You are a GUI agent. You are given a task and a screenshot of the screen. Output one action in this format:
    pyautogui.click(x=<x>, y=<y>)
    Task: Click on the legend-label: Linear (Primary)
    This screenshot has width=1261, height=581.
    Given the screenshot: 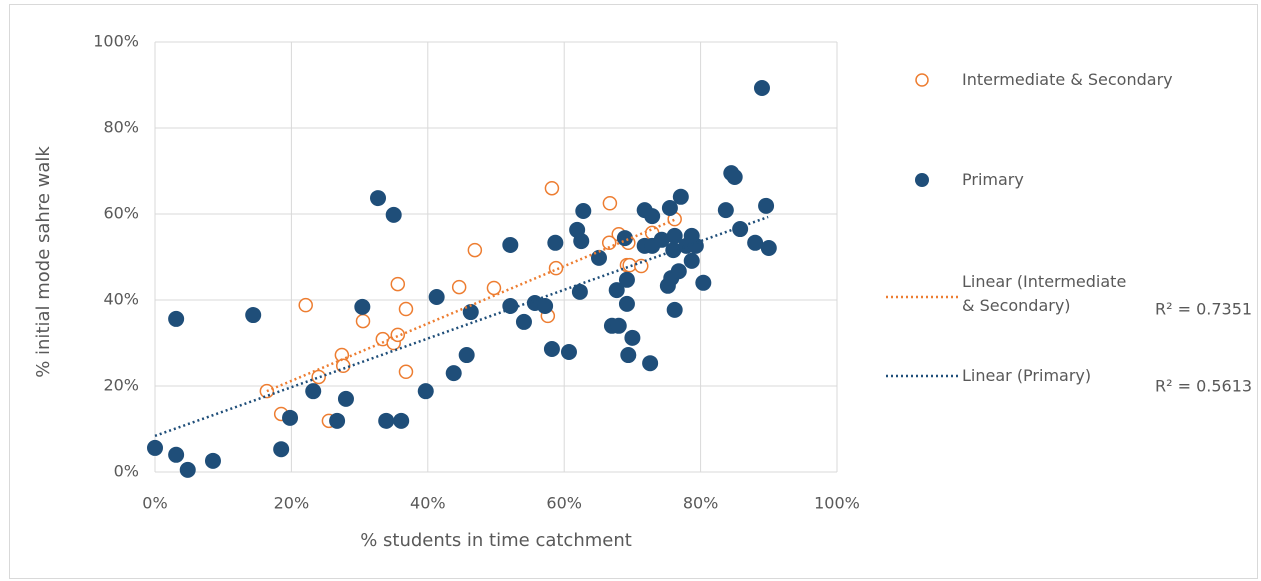 What is the action you would take?
    pyautogui.click(x=1027, y=375)
    